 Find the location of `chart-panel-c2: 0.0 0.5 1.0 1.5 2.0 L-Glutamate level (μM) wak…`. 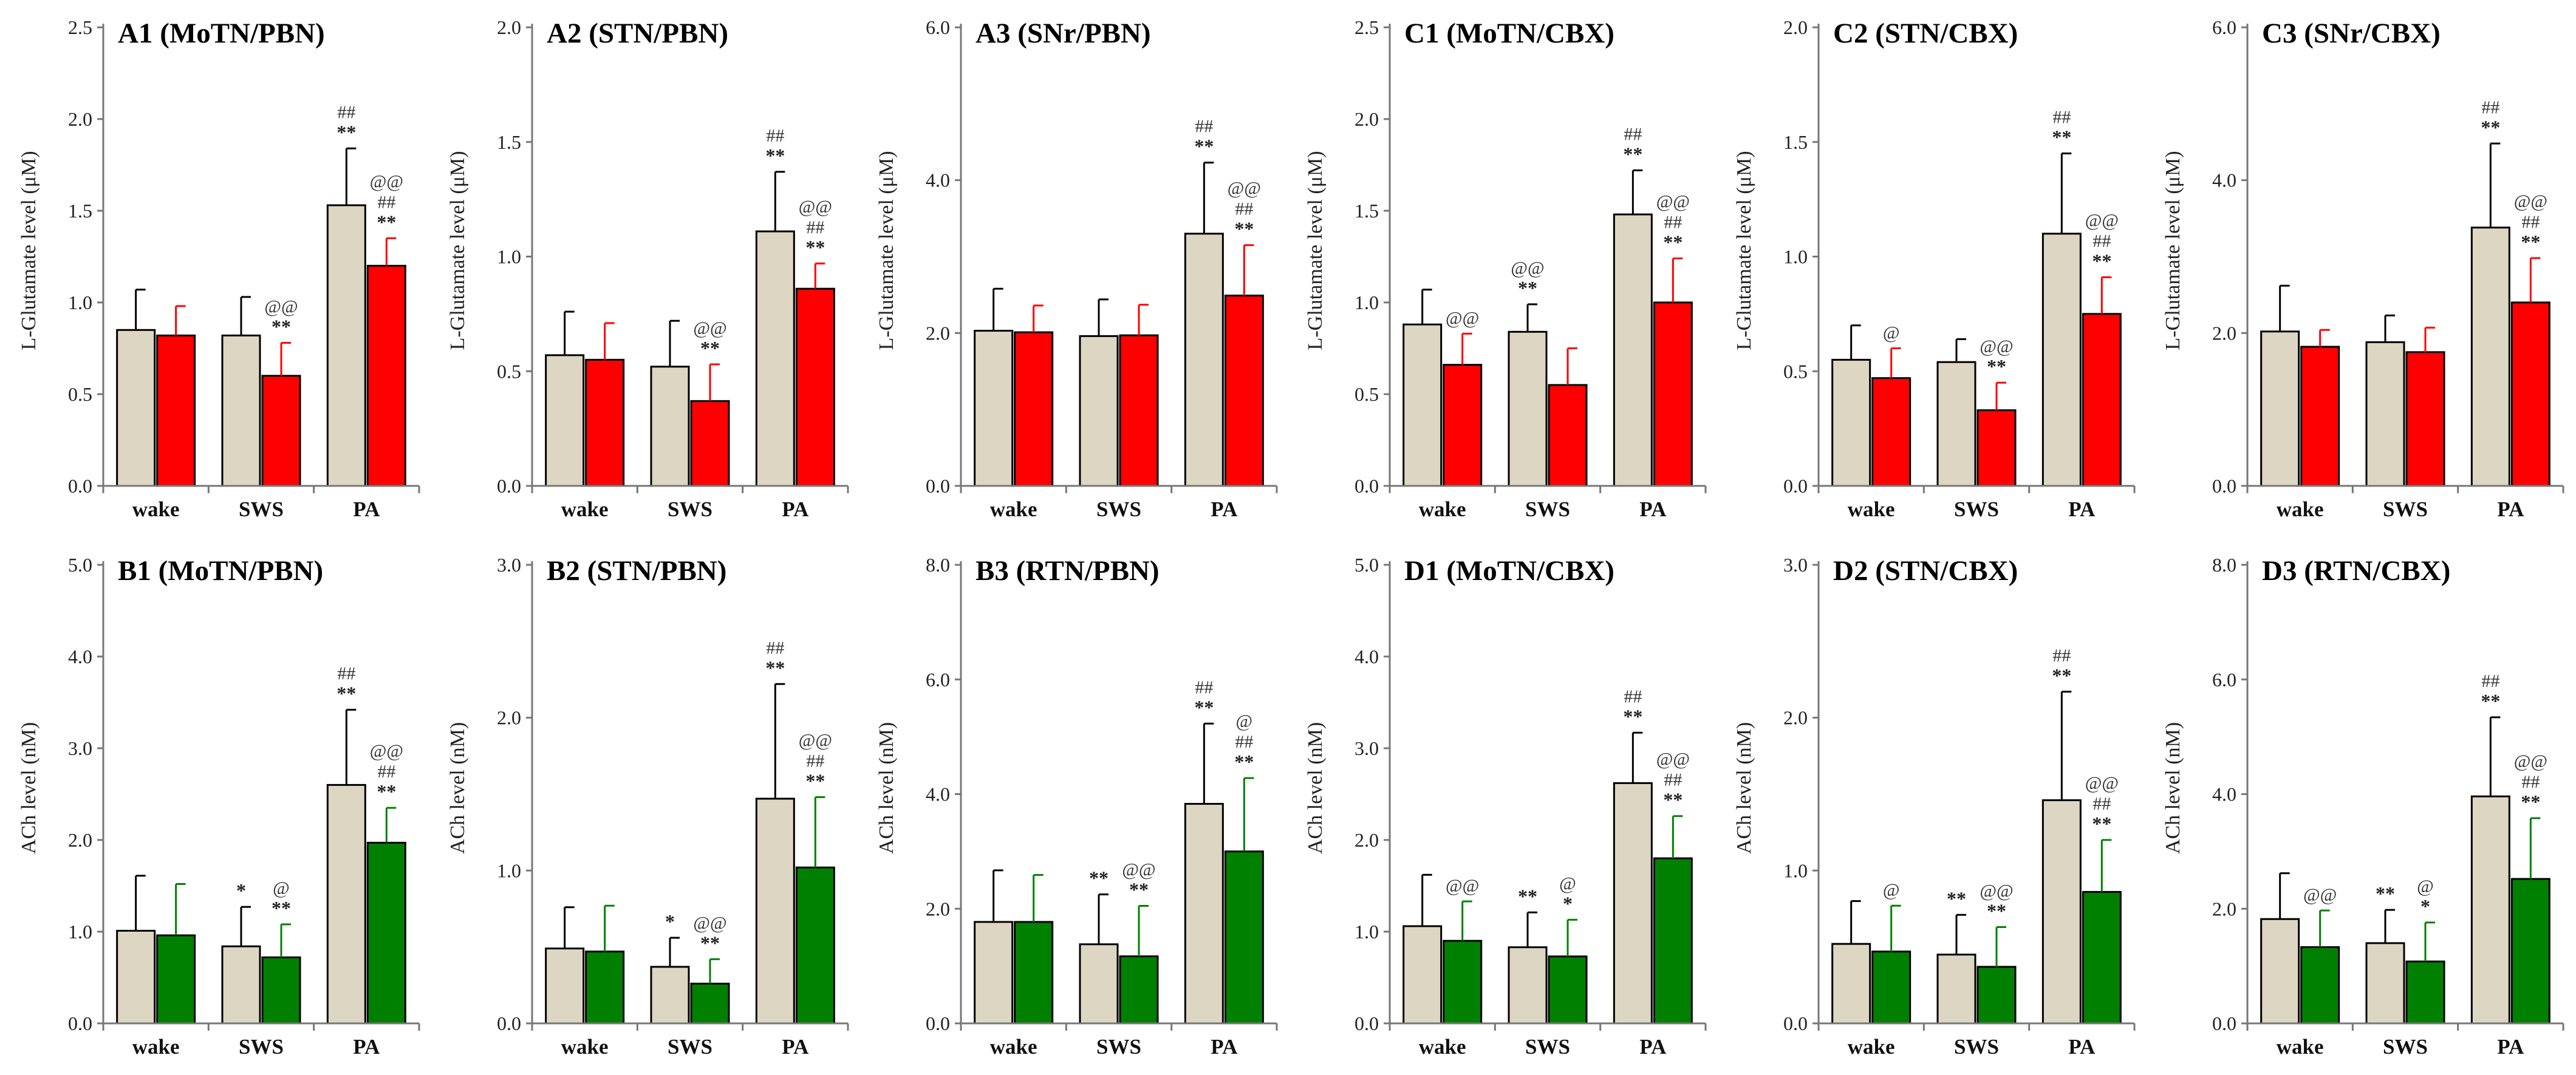

chart-panel-c2: 0.0 0.5 1.0 1.5 2.0 L-Glutamate level (μM) wak… is located at coordinates (1929, 269).